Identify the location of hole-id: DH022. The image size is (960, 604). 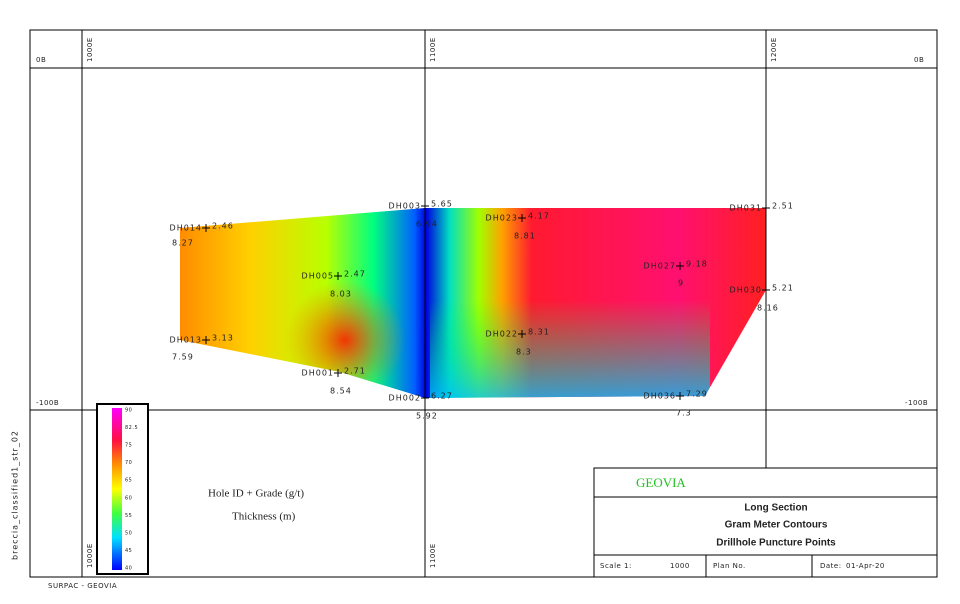
(502, 334).